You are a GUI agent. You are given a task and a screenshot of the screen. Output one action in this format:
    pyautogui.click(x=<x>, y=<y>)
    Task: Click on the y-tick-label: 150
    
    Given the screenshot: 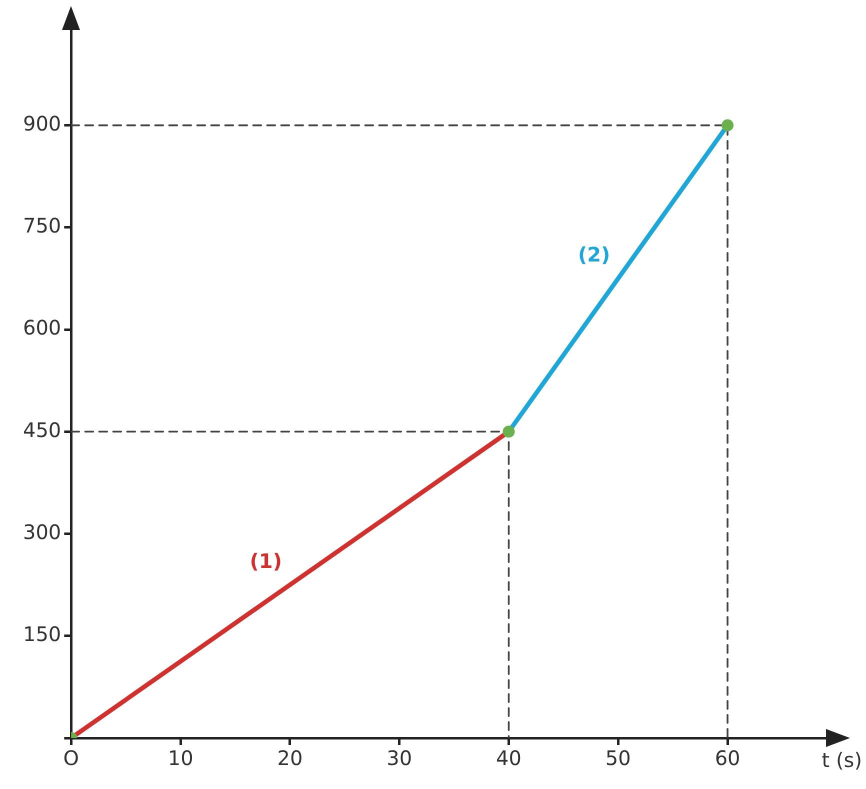 What is the action you would take?
    pyautogui.click(x=42, y=634)
    